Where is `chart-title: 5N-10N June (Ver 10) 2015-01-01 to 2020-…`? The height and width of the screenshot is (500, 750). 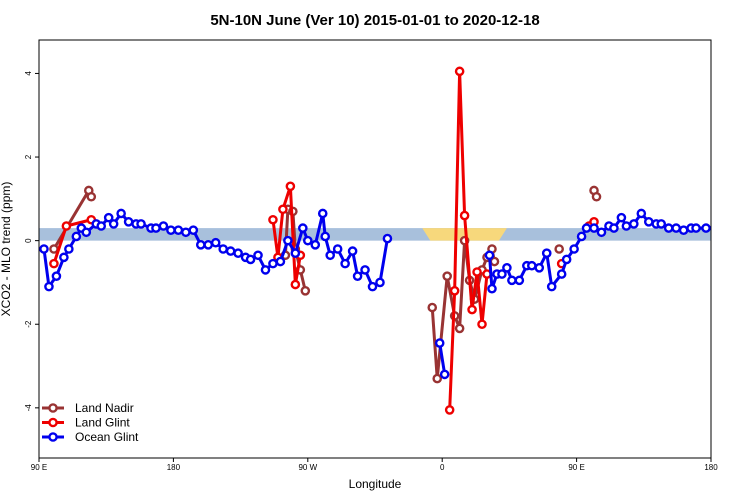
chart-title: 5N-10N June (Ver 10) 2015-01-01 to 2020-… is located at coordinates (374, 20).